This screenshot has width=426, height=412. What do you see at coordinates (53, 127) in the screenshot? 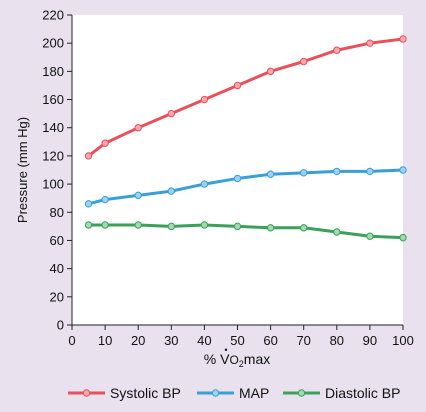
I see `y-tick-label: 140` at bounding box center [53, 127].